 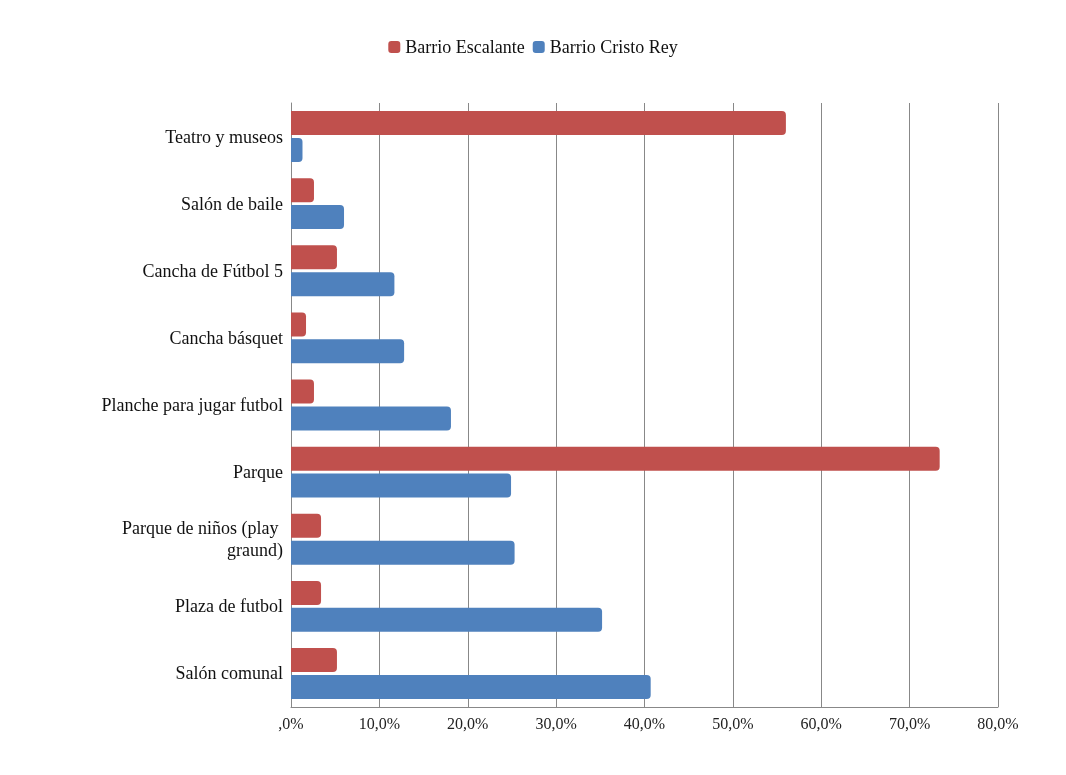 I want to click on x-tick-label: 60,0%, so click(x=821, y=723).